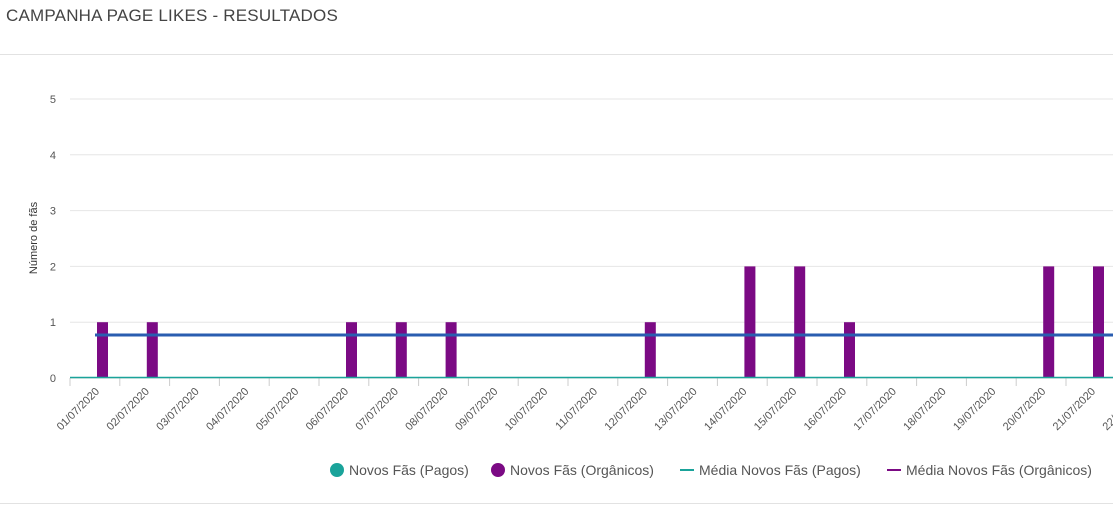 The width and height of the screenshot is (1113, 506). Describe the element at coordinates (277, 409) in the screenshot. I see `x-tick-label: 05/07/2020` at that location.